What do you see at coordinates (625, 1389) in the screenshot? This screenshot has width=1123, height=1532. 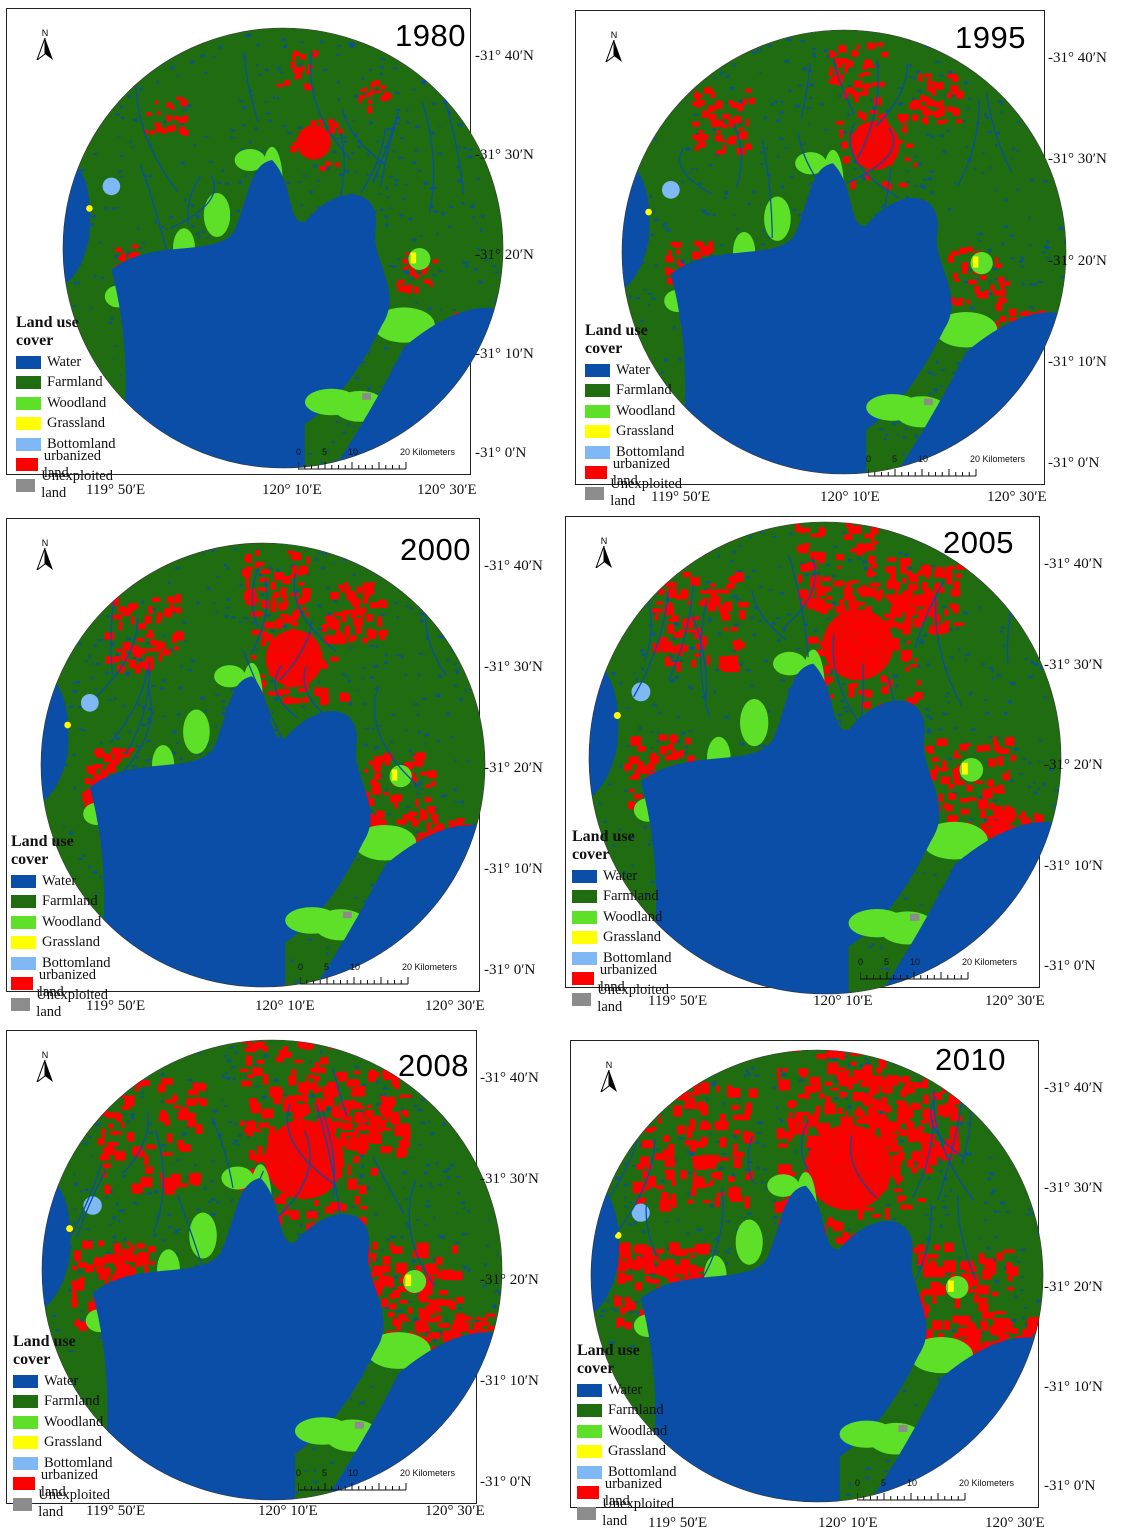 I see `legend-label: Water` at bounding box center [625, 1389].